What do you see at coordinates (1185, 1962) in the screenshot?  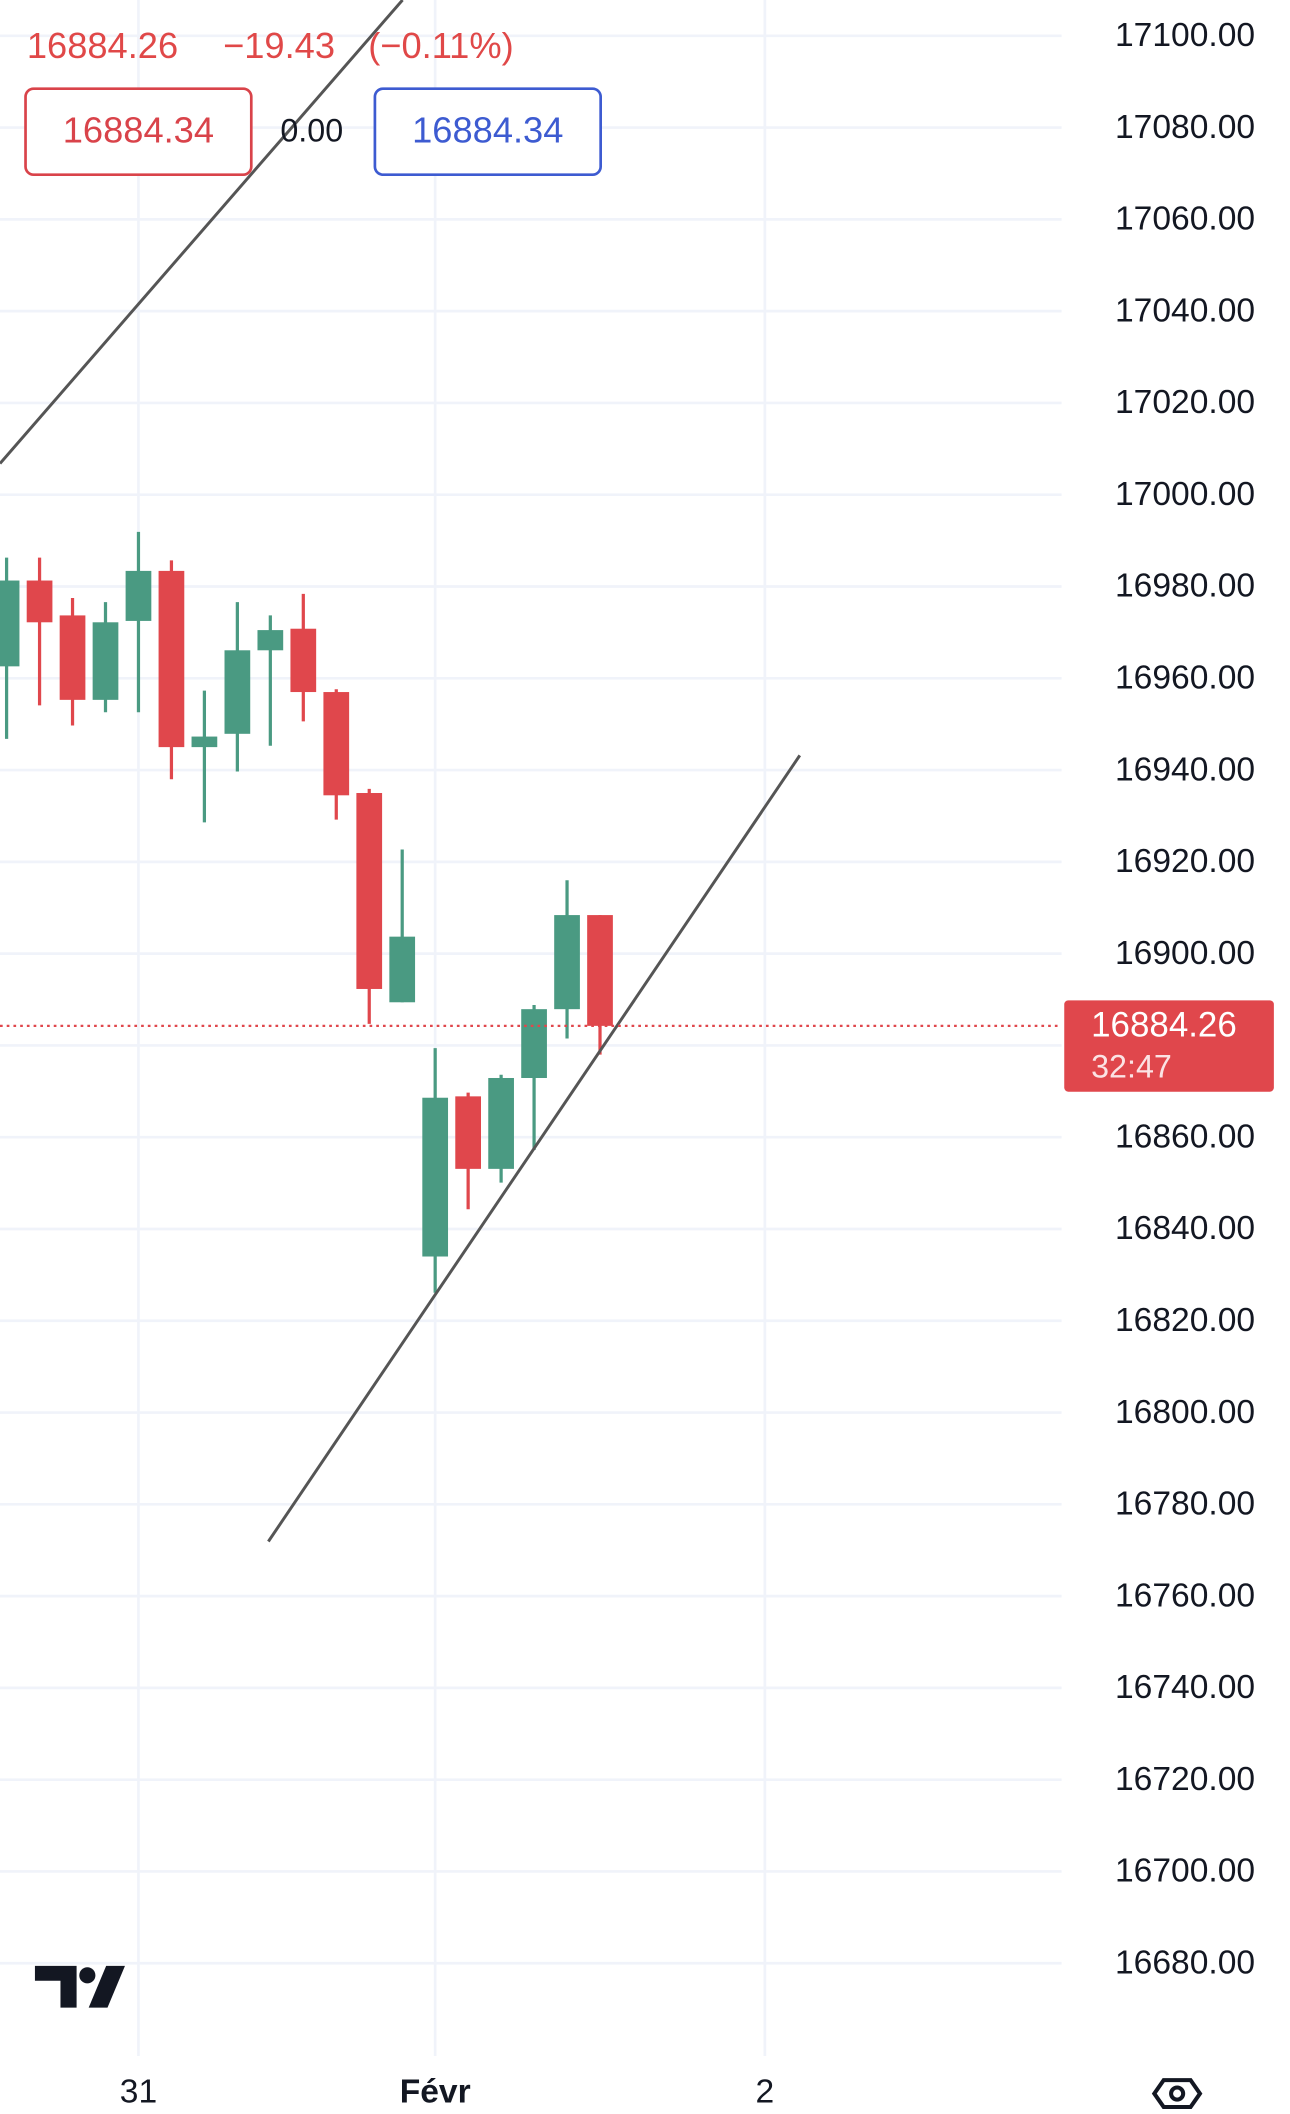 I see `y-tick-label: 16680.00` at bounding box center [1185, 1962].